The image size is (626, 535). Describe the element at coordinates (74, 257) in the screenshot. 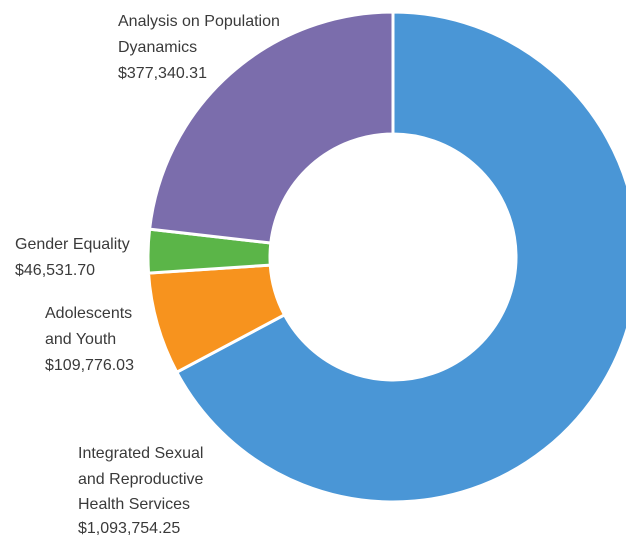

I see `slice-label-gender-equality: Gender Equality $46,531.70` at that location.